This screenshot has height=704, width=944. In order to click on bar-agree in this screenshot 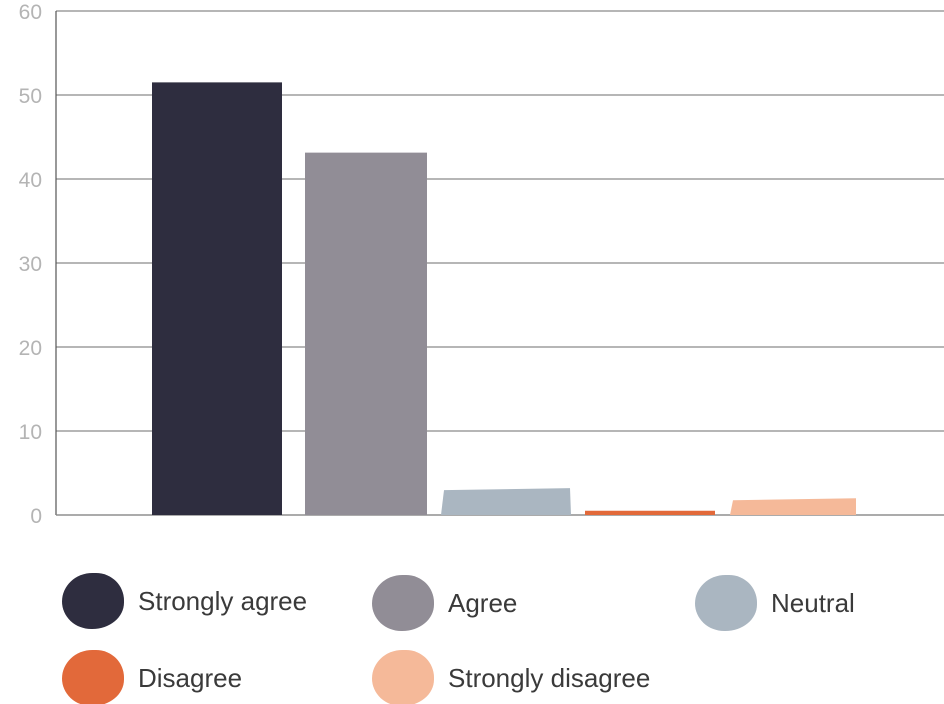, I will do `click(366, 333)`.